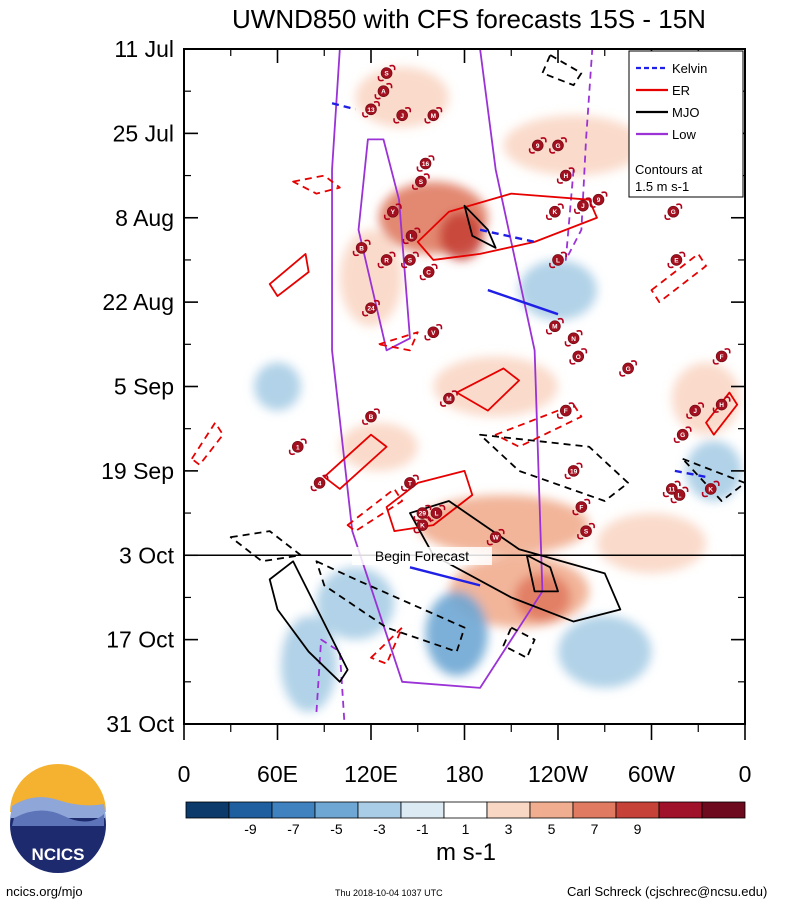 The width and height of the screenshot is (809, 907). I want to click on storm-marker-label: N, so click(573, 339).